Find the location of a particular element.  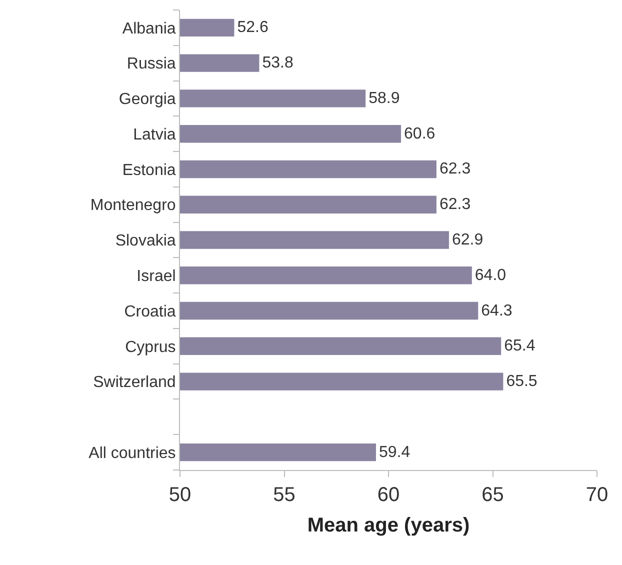

data-label: 65.4 is located at coordinates (520, 346).